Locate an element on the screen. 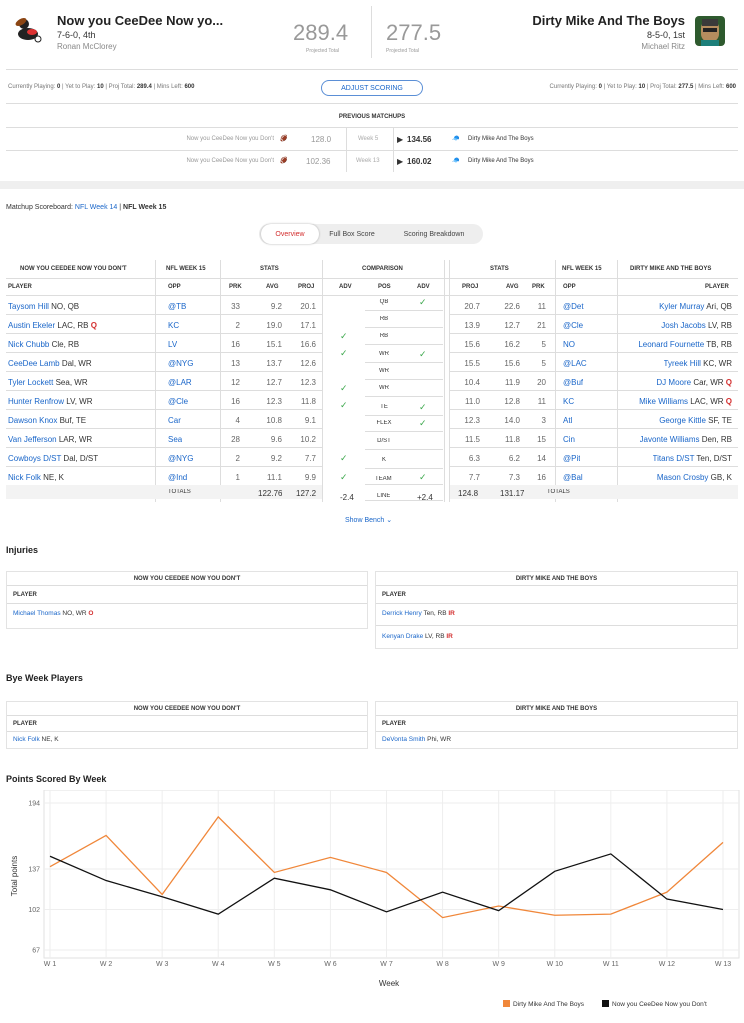  opponent-link: @Bal is located at coordinates (573, 477).